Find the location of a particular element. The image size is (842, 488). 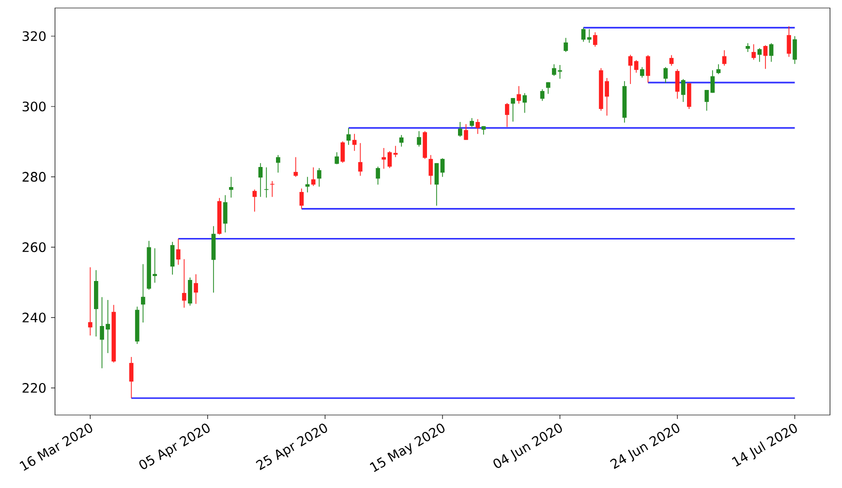

y-tick-label: 320 is located at coordinates (34, 36).